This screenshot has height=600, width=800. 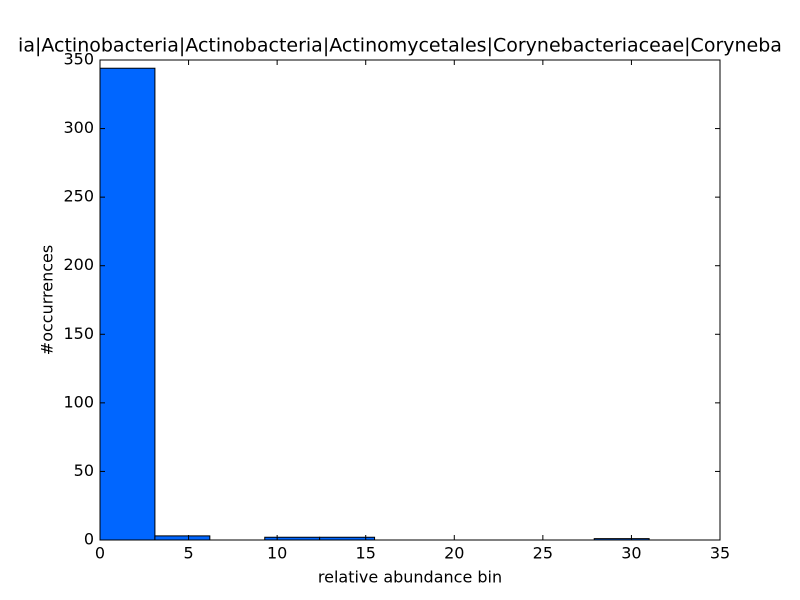 What do you see at coordinates (410, 577) in the screenshot?
I see `x-axis-label: relative abundance bin` at bounding box center [410, 577].